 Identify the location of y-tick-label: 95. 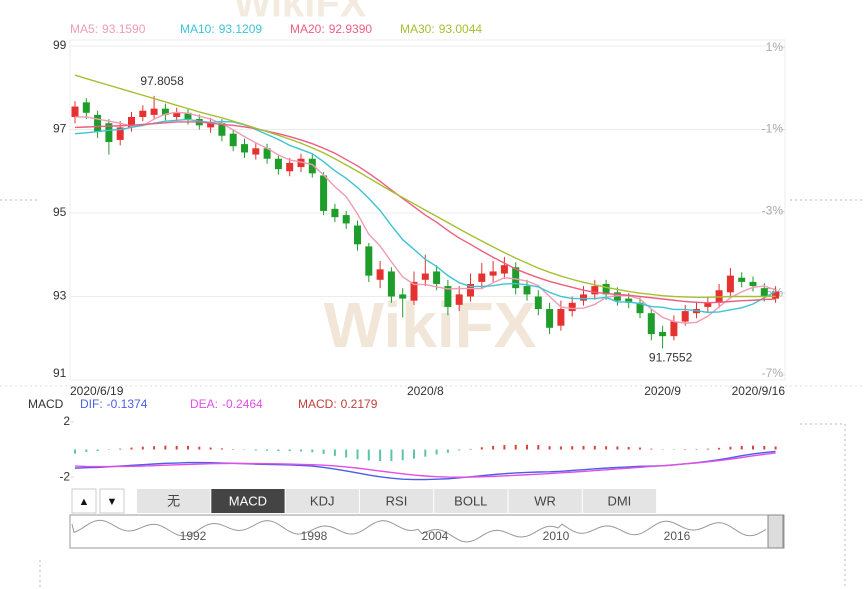
(60, 212).